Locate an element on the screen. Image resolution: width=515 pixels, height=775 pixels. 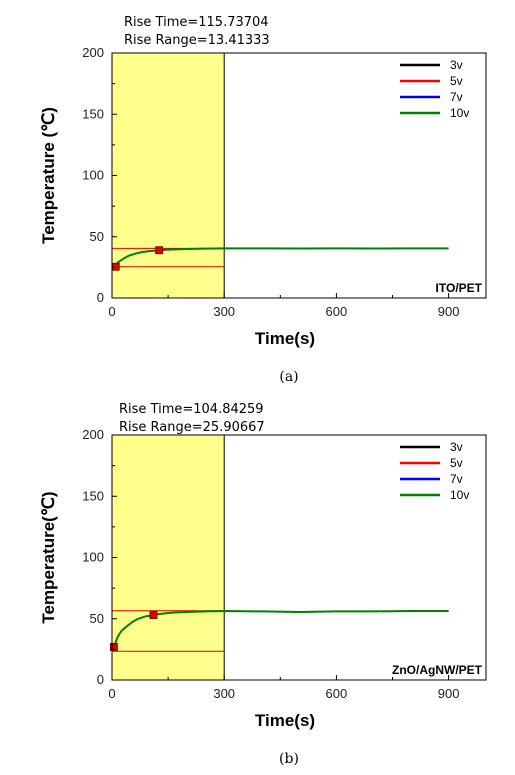
rise-annotation-2: Rise Range=13.41333 is located at coordinates (197, 40).